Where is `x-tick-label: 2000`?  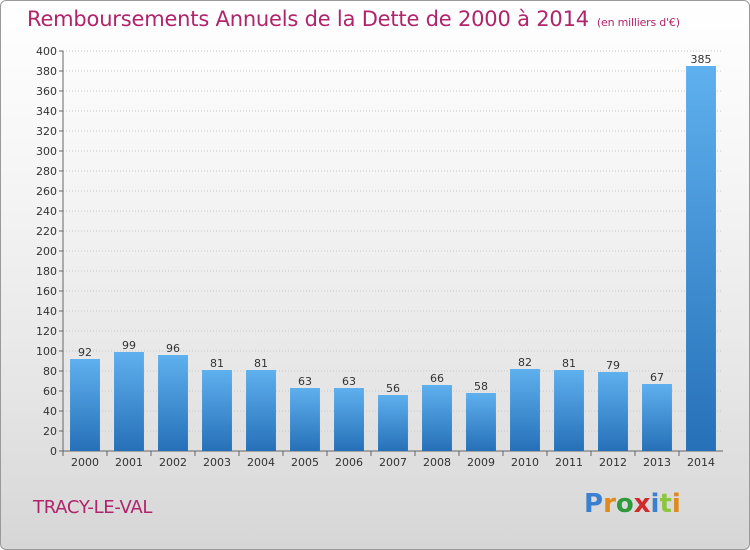 x-tick-label: 2000 is located at coordinates (85, 462).